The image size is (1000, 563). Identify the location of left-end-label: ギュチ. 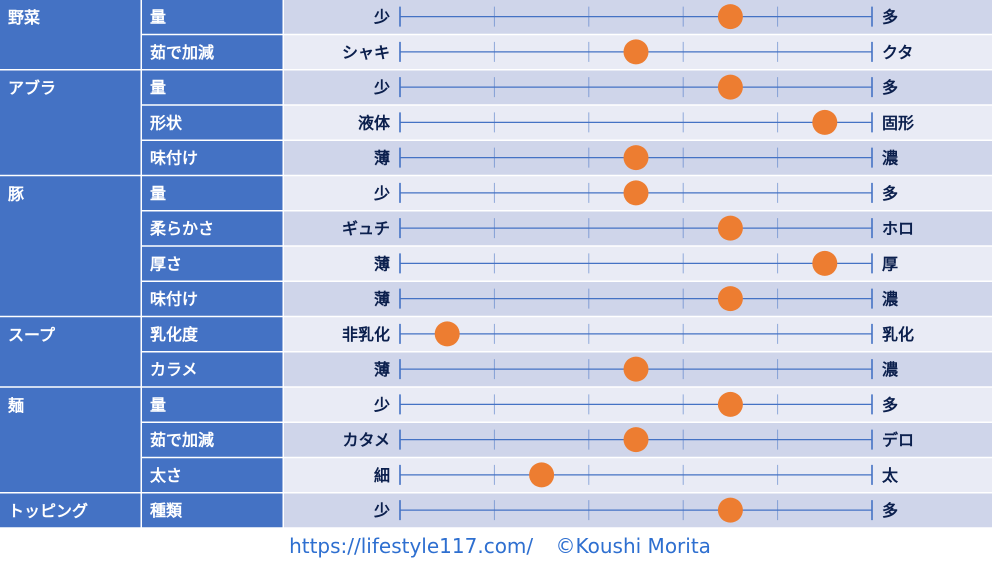
(366, 228).